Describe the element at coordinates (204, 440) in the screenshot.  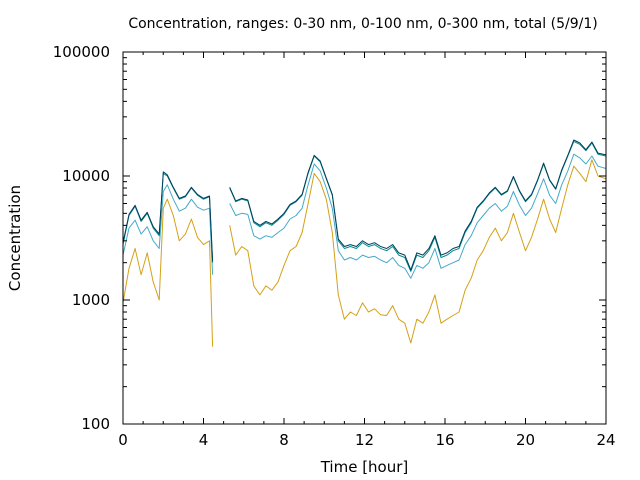
I see `x-tick-label: 4` at that location.